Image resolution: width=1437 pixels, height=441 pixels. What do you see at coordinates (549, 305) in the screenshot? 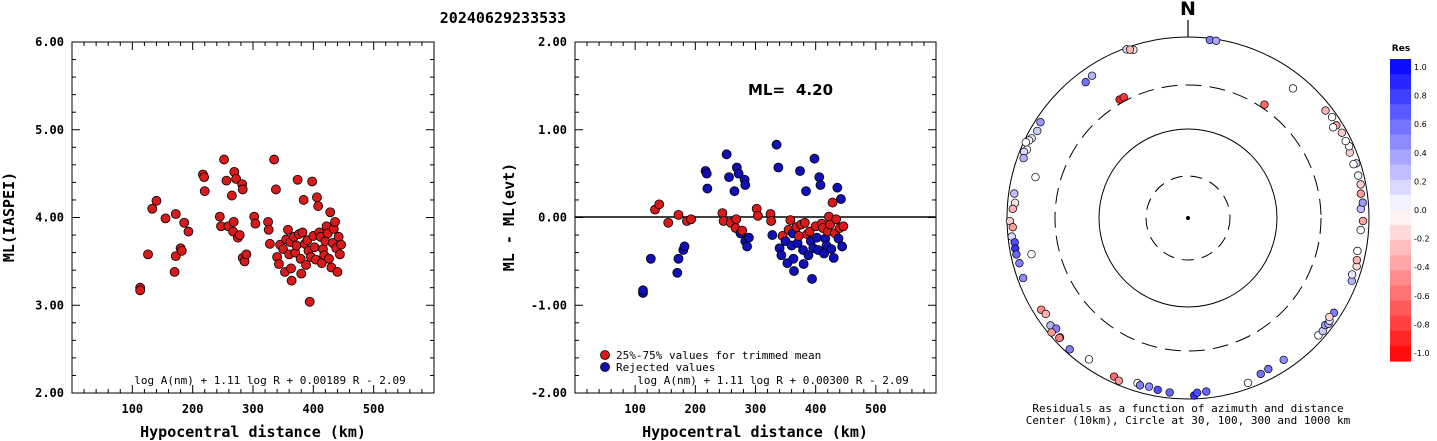
I see `y-tick-label: -1.00` at bounding box center [549, 305].